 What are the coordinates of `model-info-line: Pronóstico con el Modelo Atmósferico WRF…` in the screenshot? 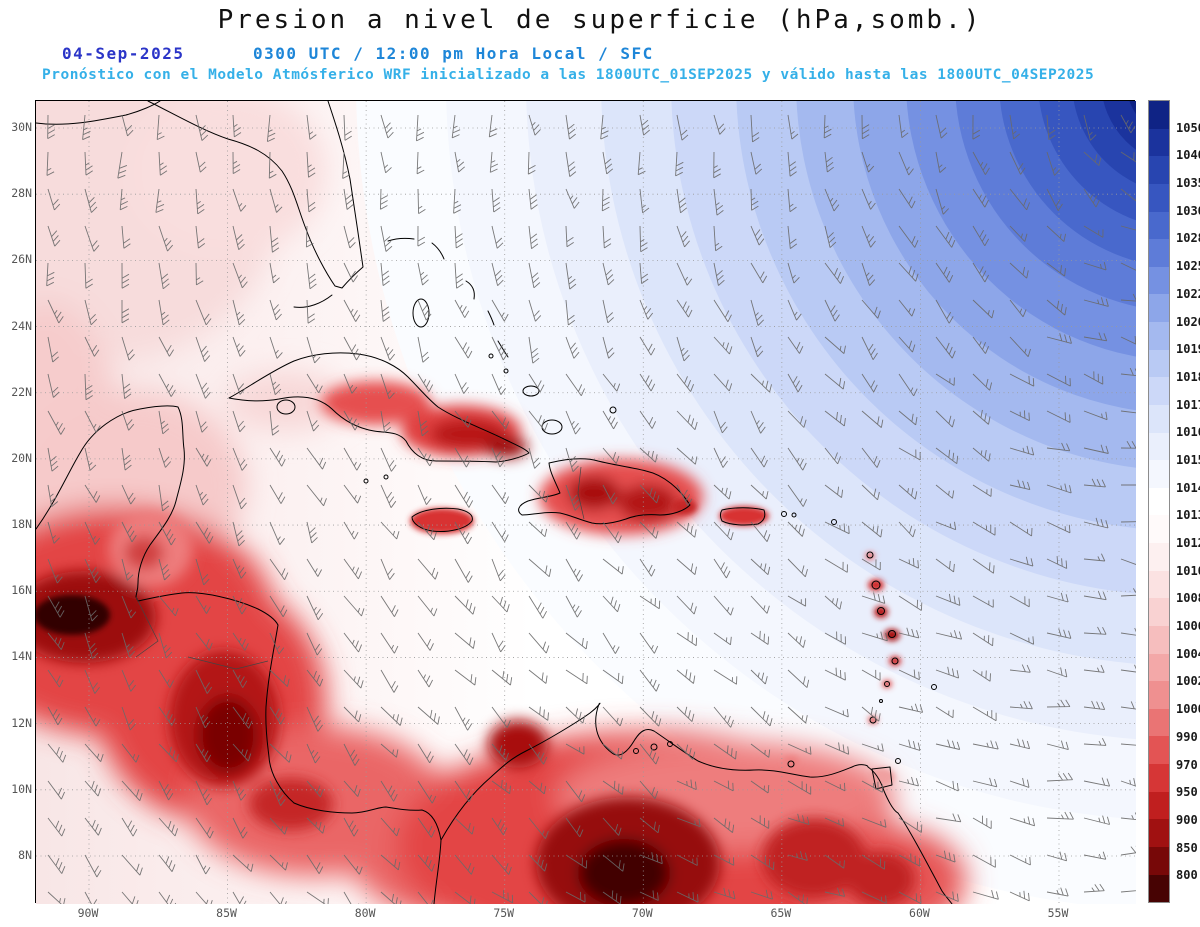 It's located at (568, 75).